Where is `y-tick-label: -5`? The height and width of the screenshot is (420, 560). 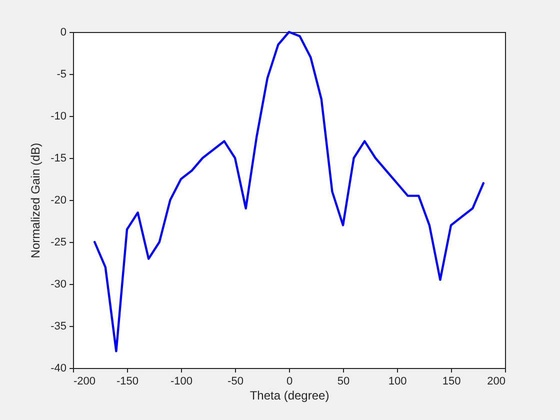 y-tick-label: -5 is located at coordinates (61, 74).